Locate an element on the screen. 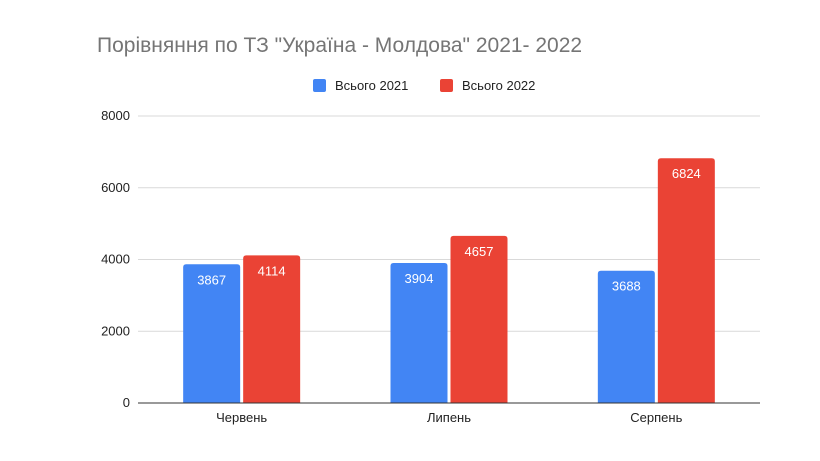  x-tick-label: Серпень is located at coordinates (656, 417).